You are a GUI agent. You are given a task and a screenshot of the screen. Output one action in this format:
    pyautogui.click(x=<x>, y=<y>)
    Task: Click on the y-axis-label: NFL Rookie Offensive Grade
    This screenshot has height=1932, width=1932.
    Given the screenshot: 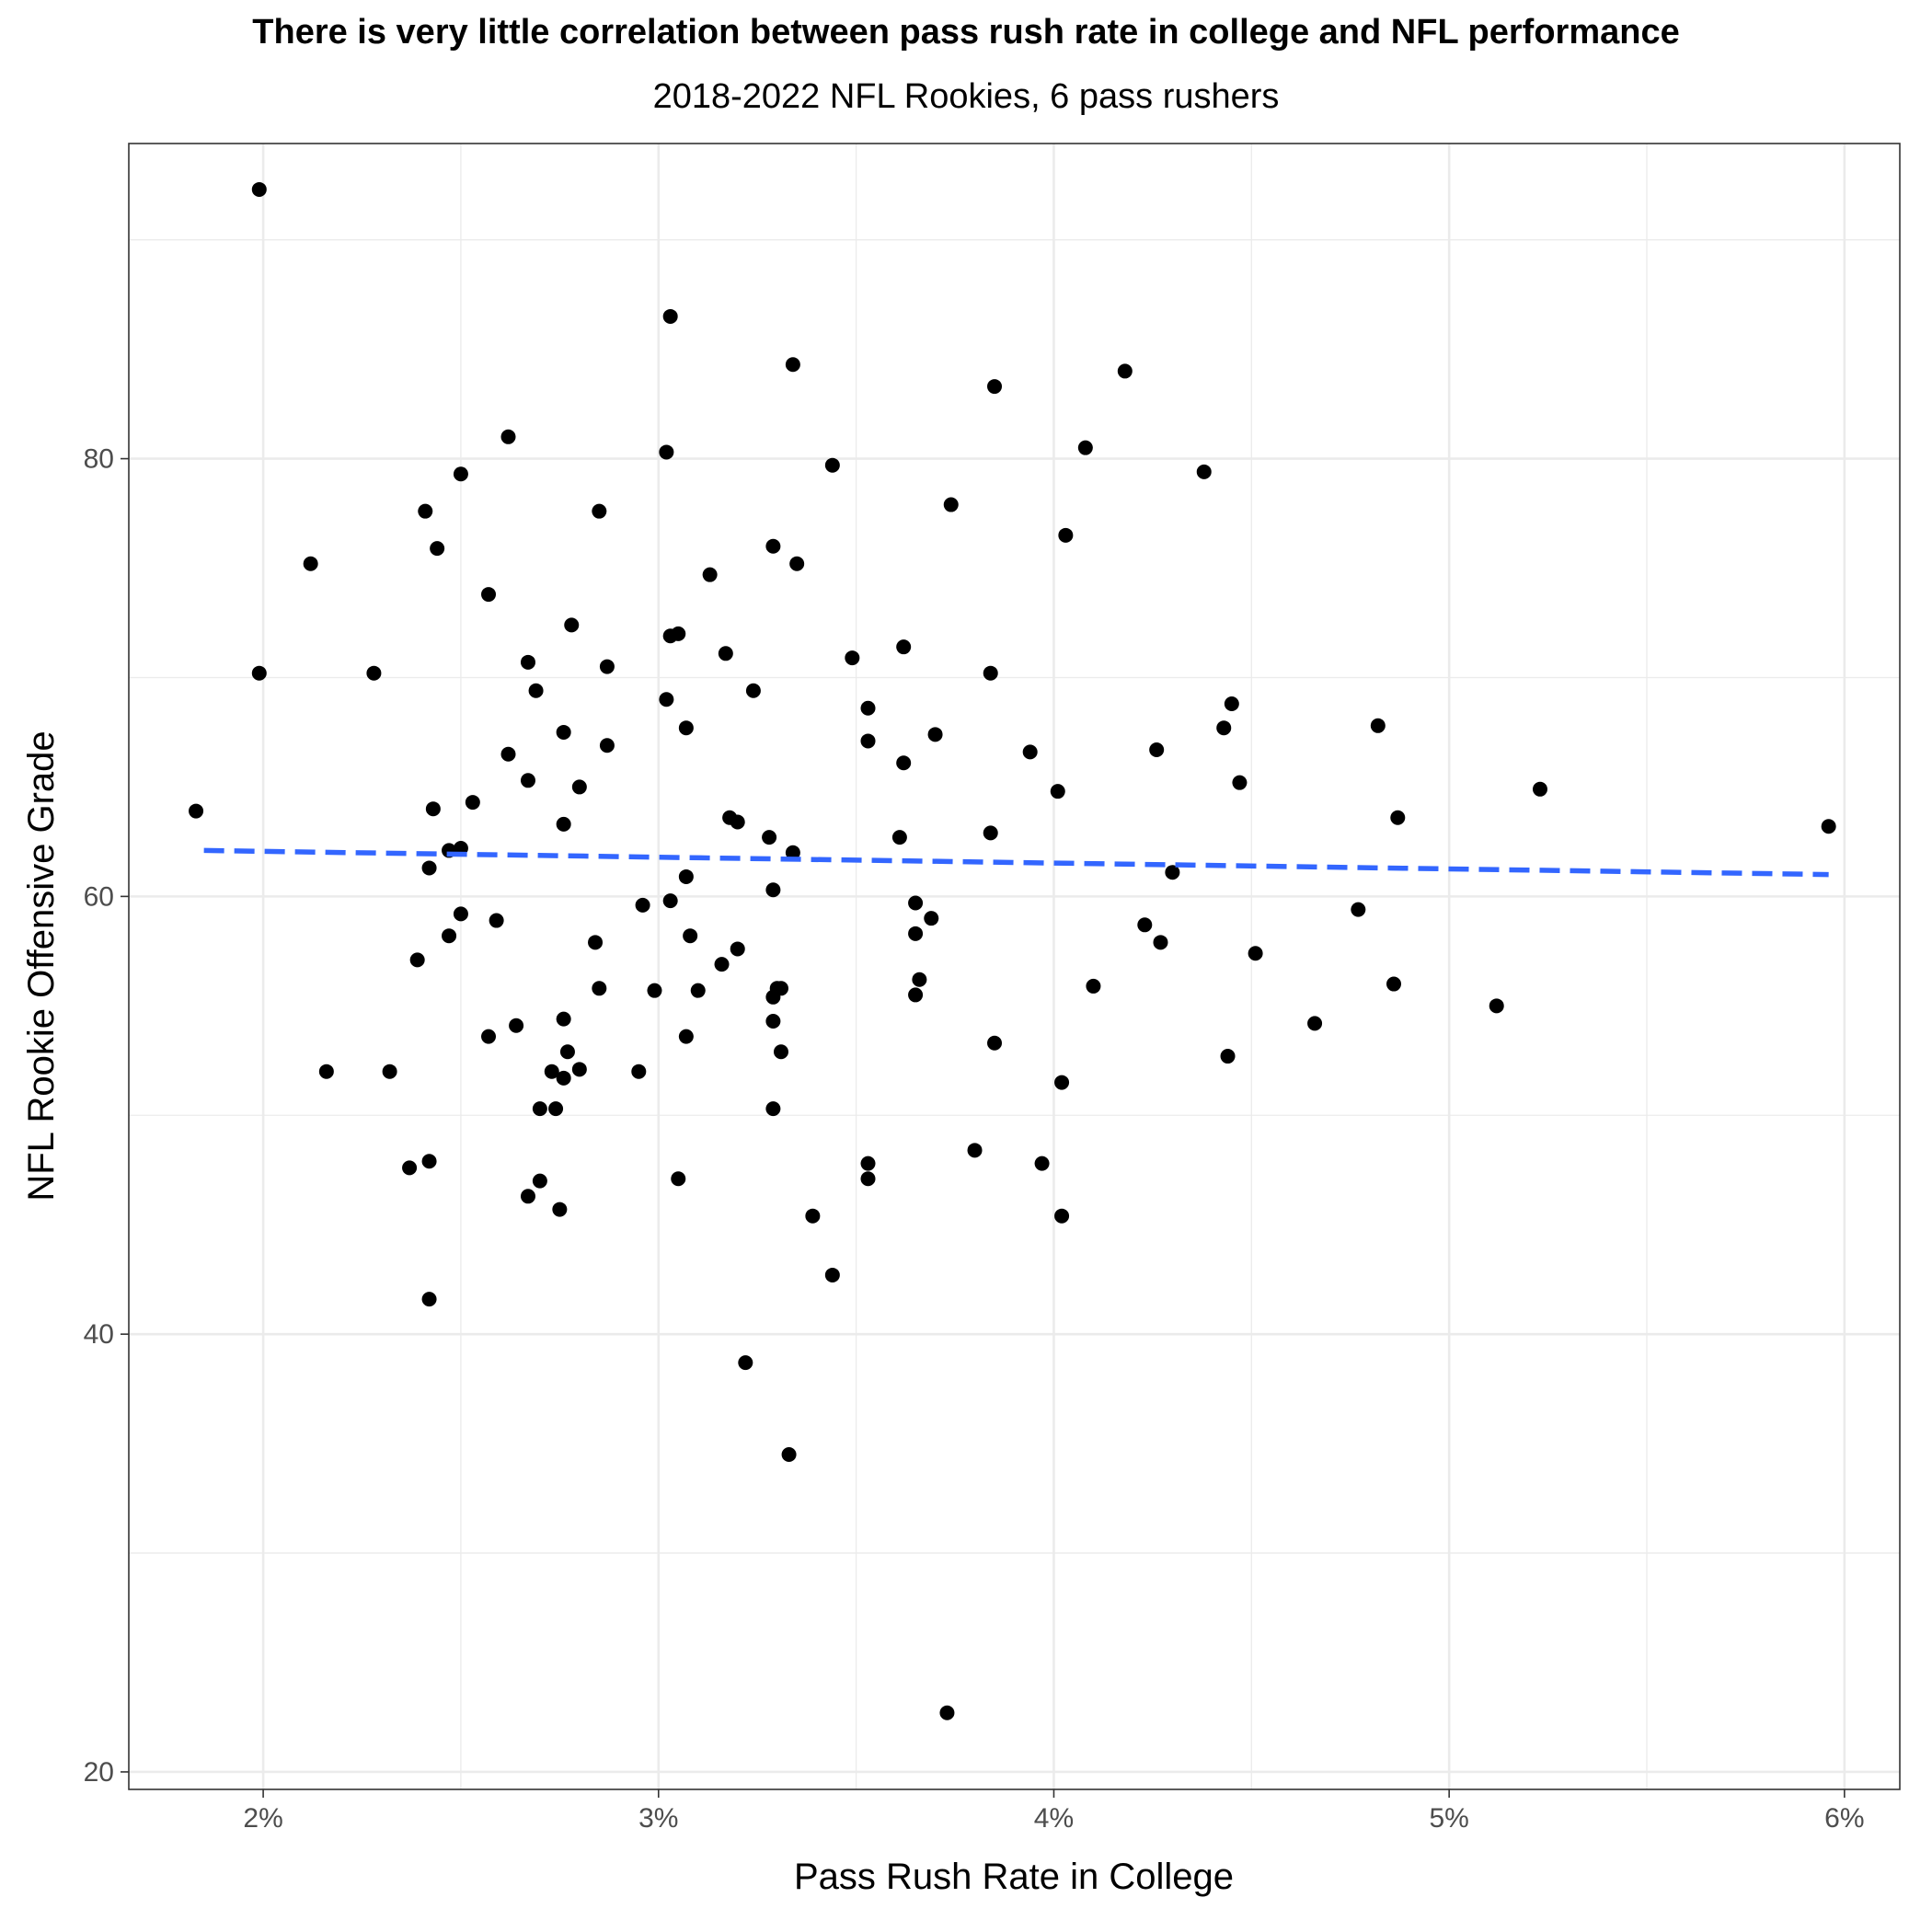 What is the action you would take?
    pyautogui.click(x=41, y=965)
    